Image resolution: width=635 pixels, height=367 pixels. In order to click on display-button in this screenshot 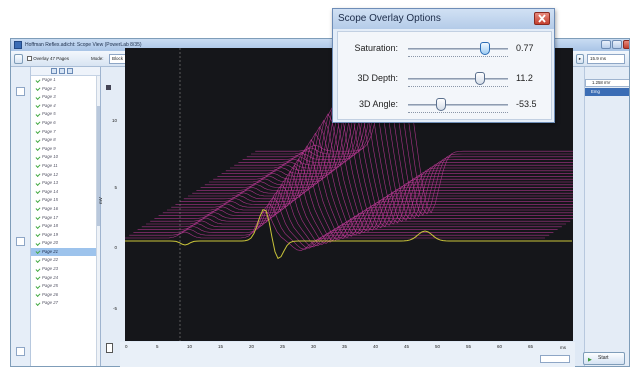, I will do `click(18, 59)`.